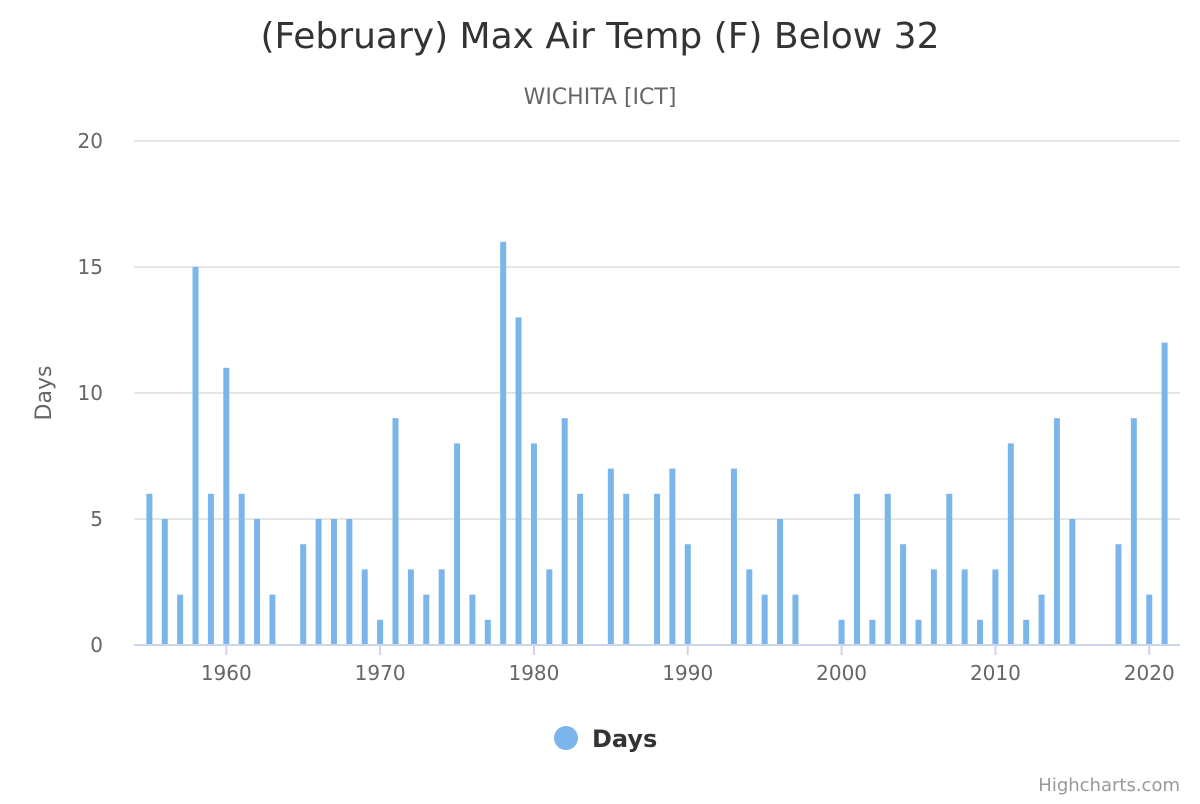  Describe the element at coordinates (533, 673) in the screenshot. I see `x-tick-label: 1980` at that location.